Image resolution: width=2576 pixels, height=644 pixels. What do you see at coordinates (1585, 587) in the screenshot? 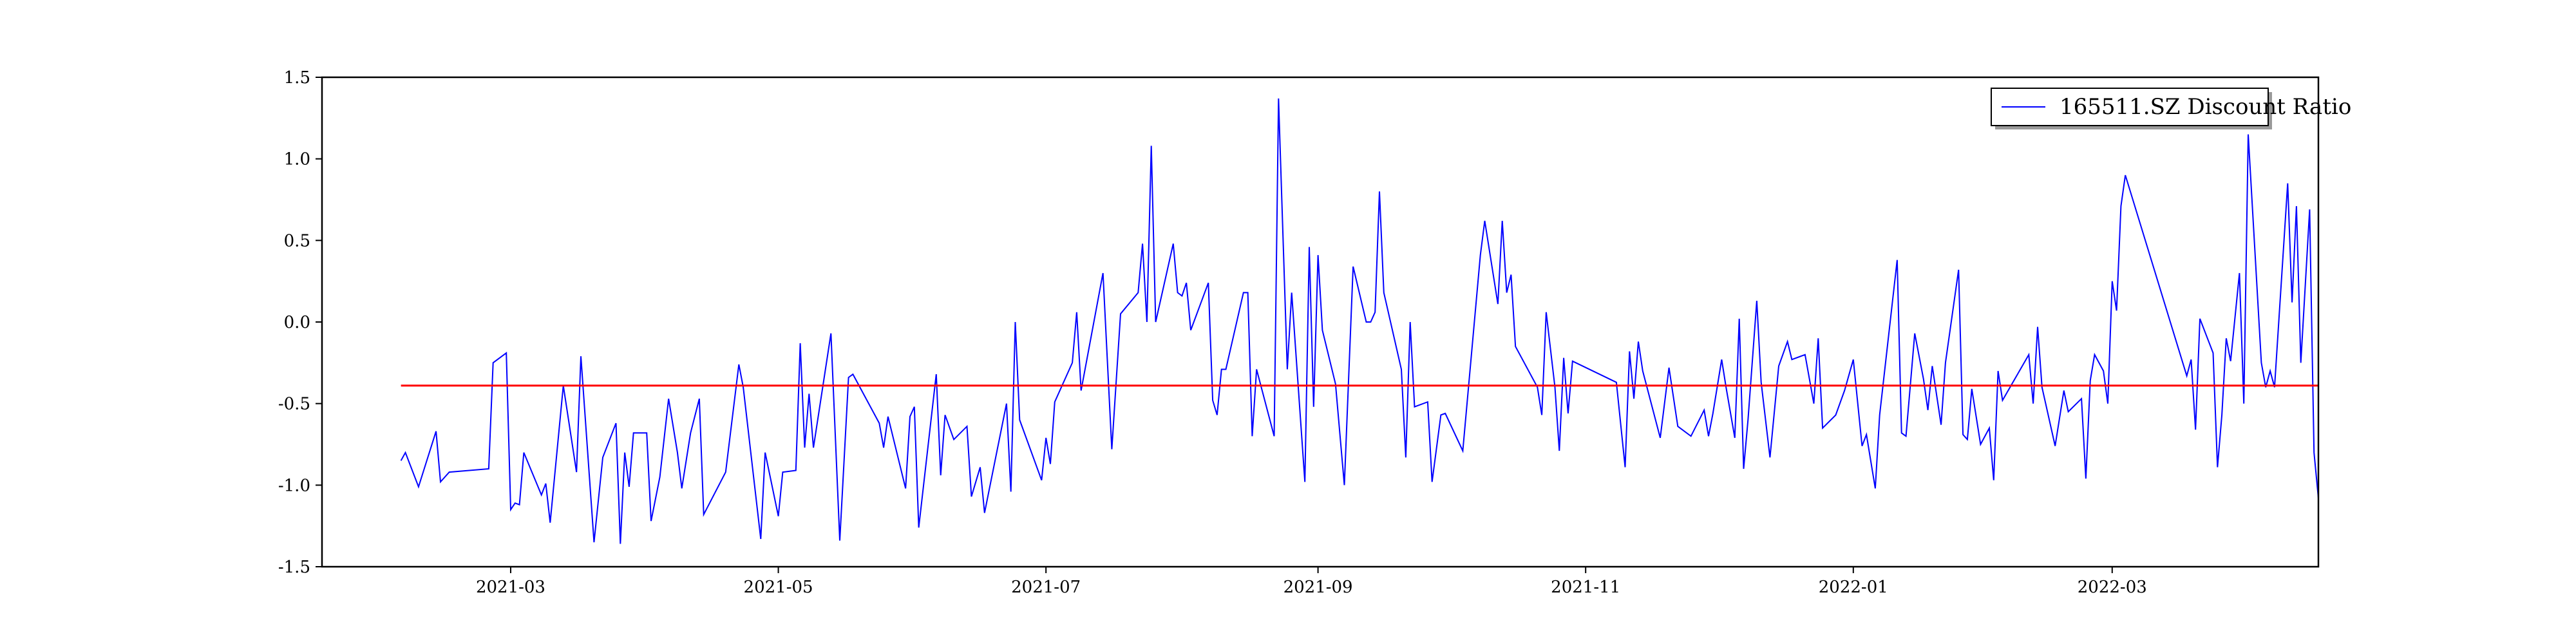
I see `x-tick-label: 2021-11` at bounding box center [1585, 587].